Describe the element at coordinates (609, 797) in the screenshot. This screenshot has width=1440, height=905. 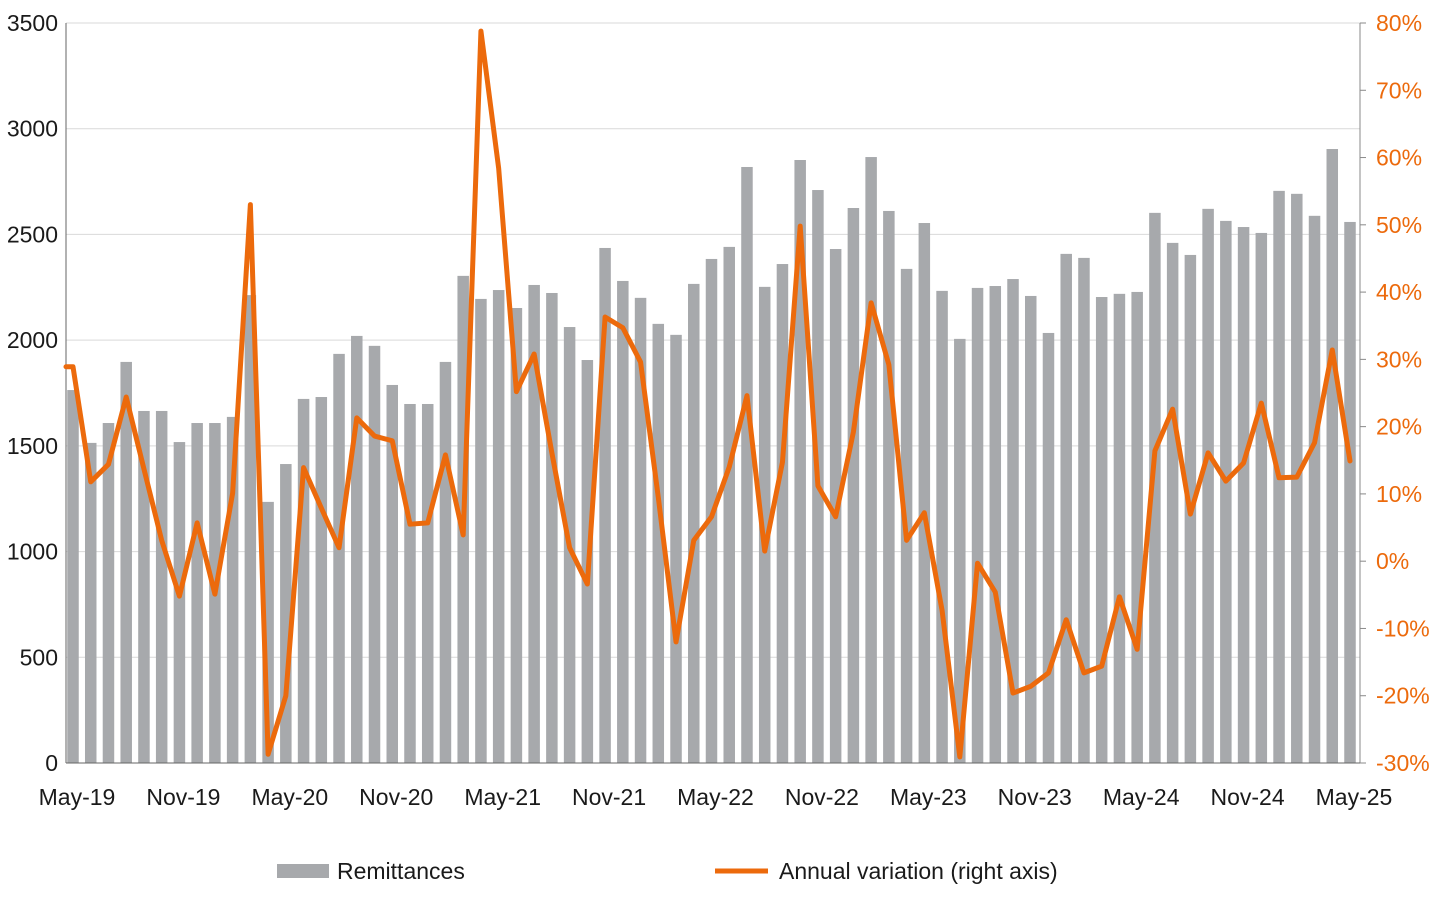
I see `x-tick-label: Nov-21` at that location.